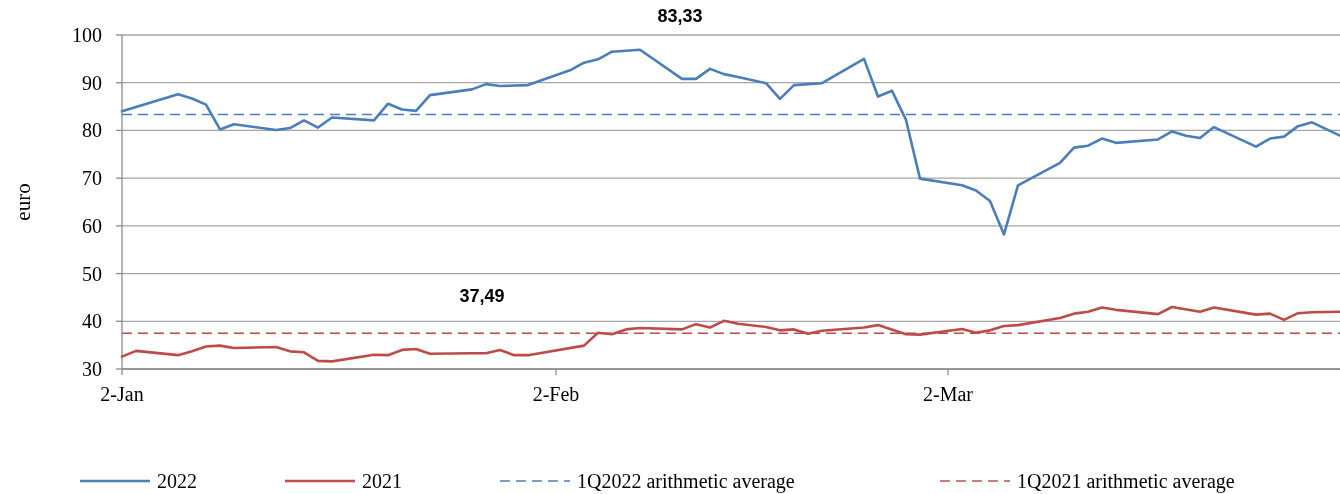  I want to click on x-tick-label: 2-Jan, so click(122, 394).